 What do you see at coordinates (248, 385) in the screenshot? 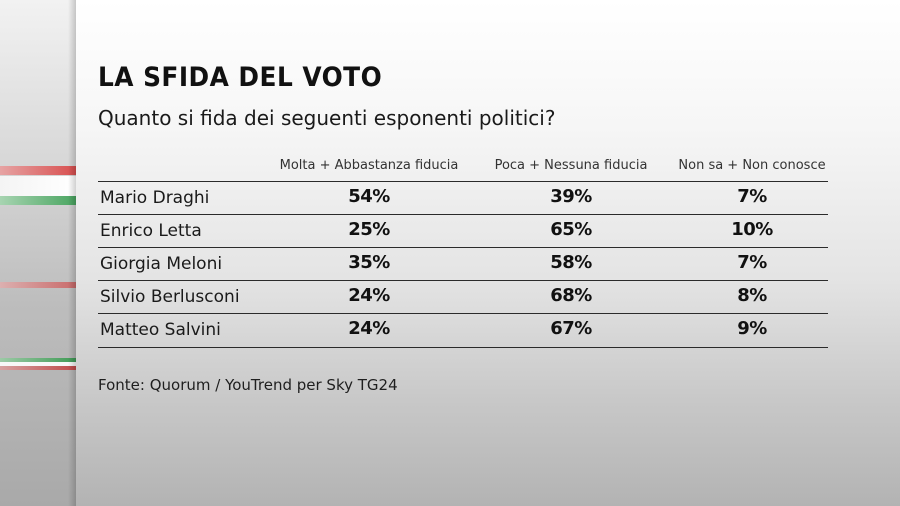
I see `source-note: Fonte: Quorum / YouTrend per Sky TG24` at bounding box center [248, 385].